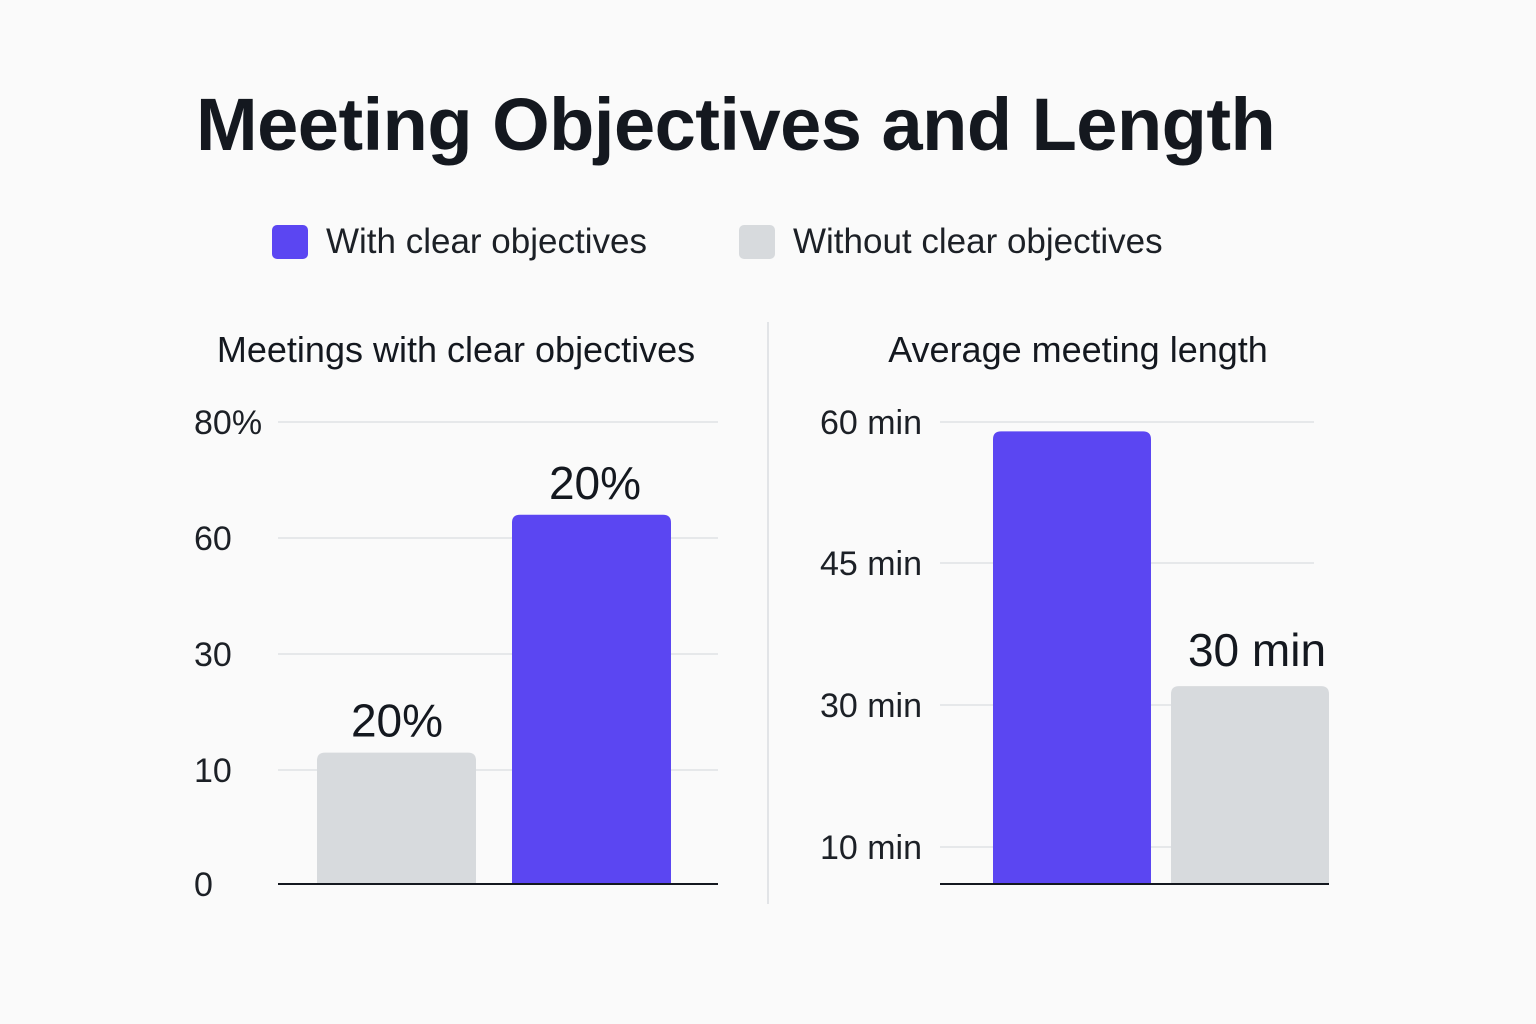 This screenshot has height=1024, width=1536. I want to click on length-chart-y-tick-label: 30 min, so click(871, 706).